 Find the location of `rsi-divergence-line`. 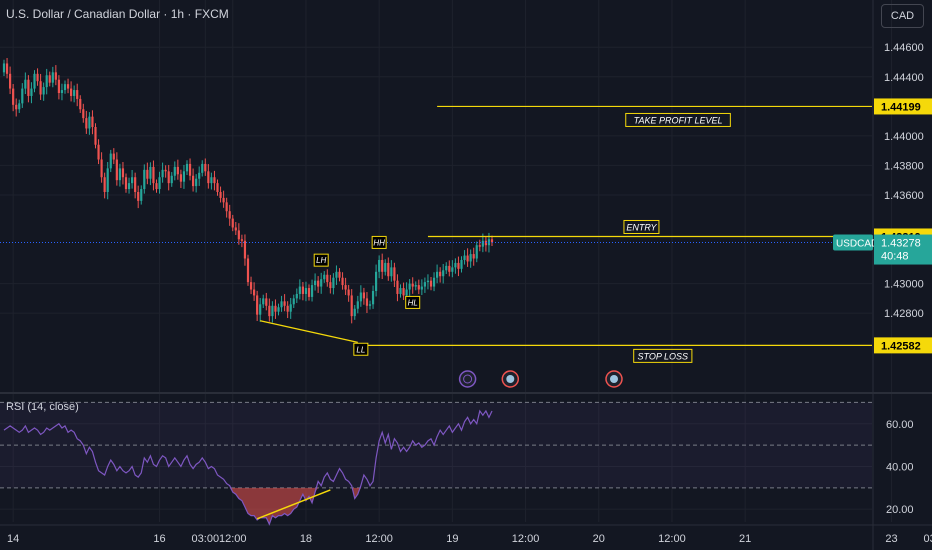

rsi-divergence-line is located at coordinates (293, 504).